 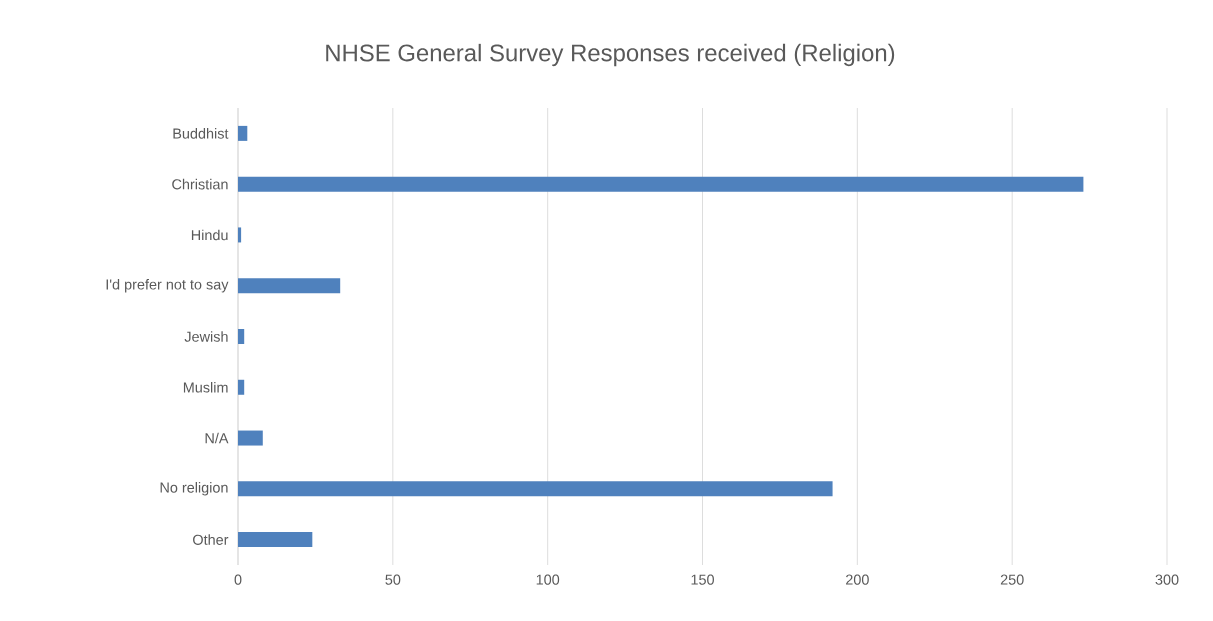 I want to click on y-tick-label: Buddhist, so click(x=201, y=133).